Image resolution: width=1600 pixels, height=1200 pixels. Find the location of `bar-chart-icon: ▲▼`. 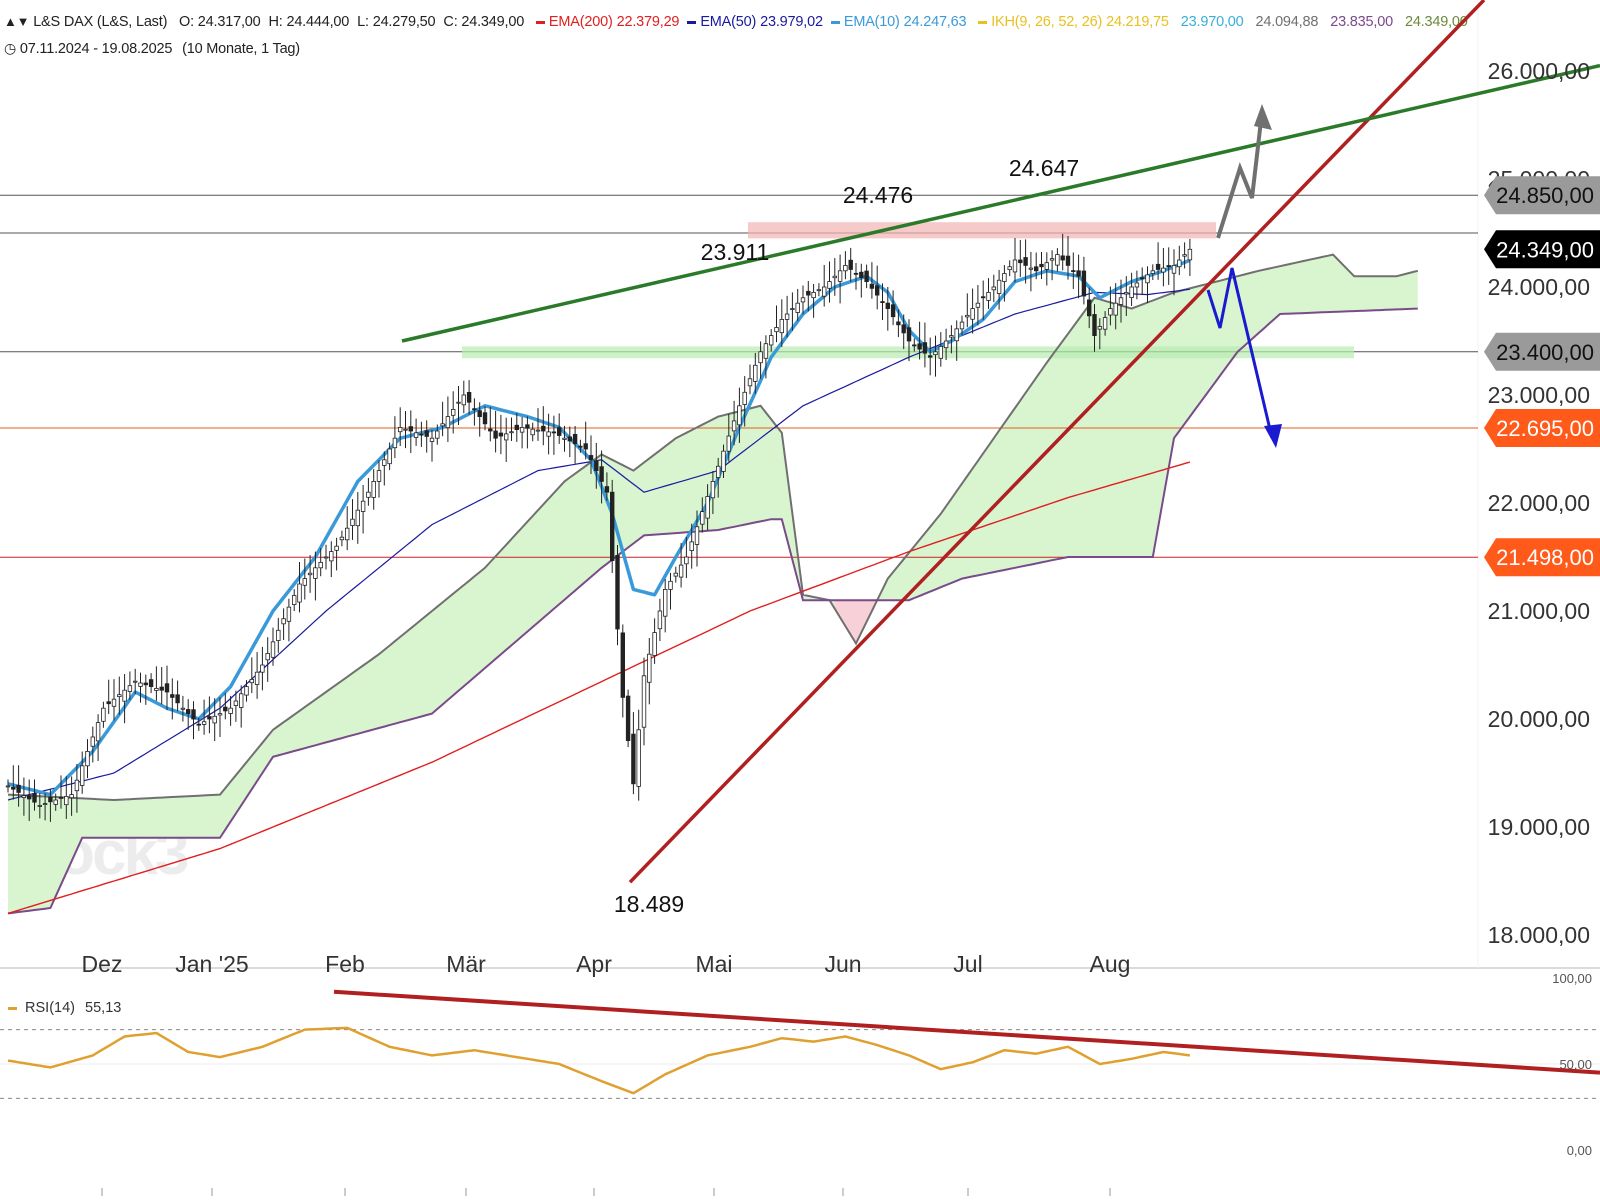

bar-chart-icon: ▲▼ is located at coordinates (17, 21).